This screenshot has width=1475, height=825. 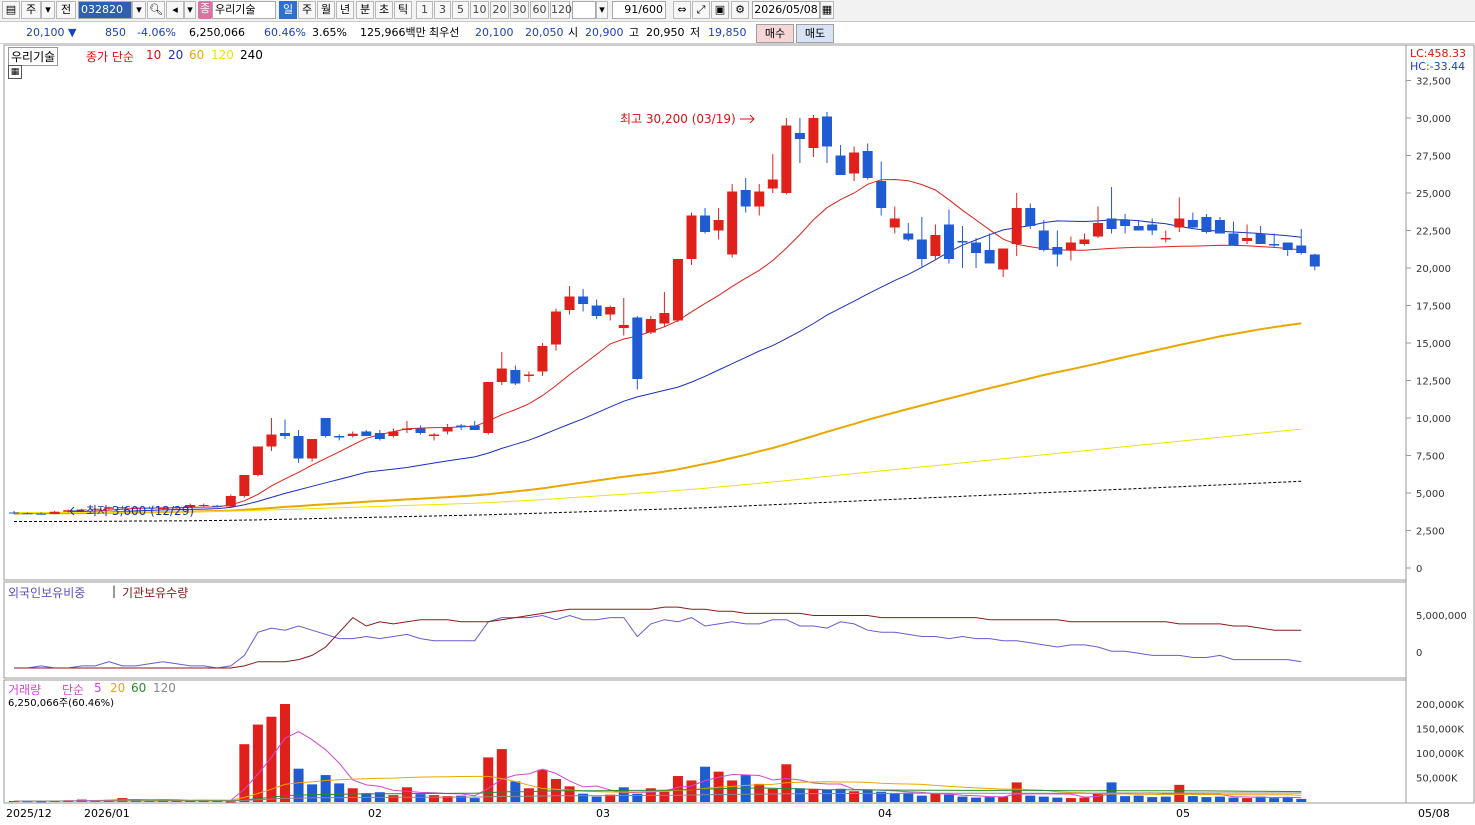 What do you see at coordinates (31, 10) in the screenshot?
I see `period-type-select: 주` at bounding box center [31, 10].